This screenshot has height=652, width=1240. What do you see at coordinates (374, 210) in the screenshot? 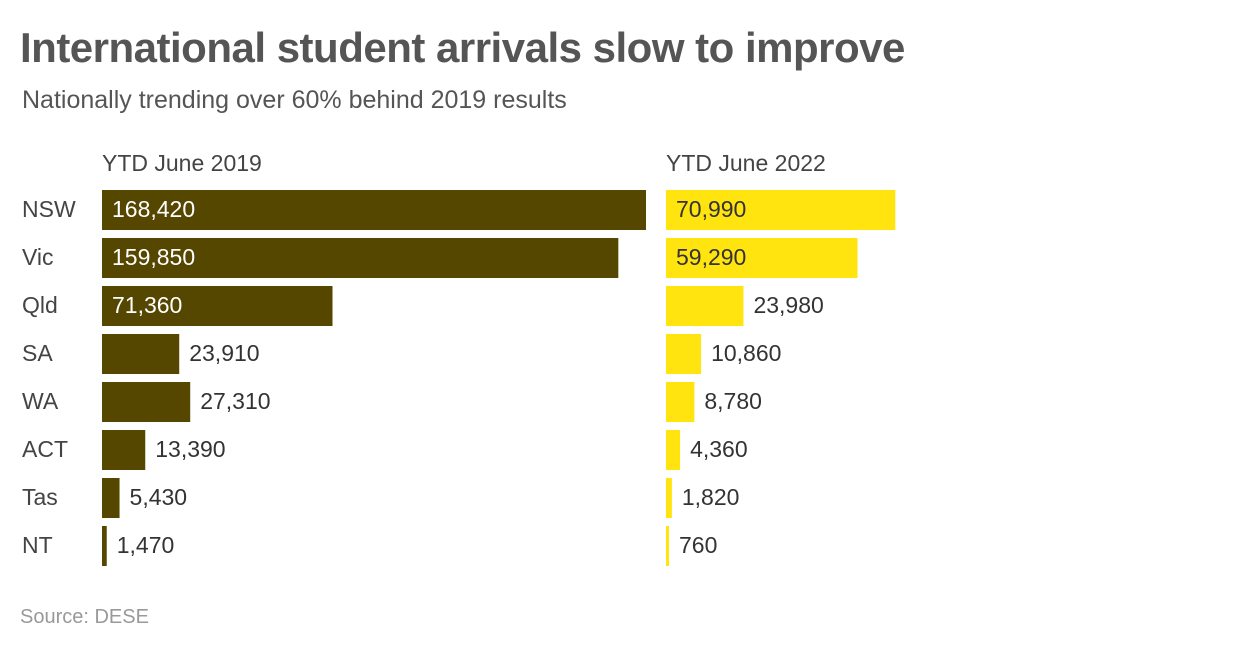
I see `bar-0-nsw` at bounding box center [374, 210].